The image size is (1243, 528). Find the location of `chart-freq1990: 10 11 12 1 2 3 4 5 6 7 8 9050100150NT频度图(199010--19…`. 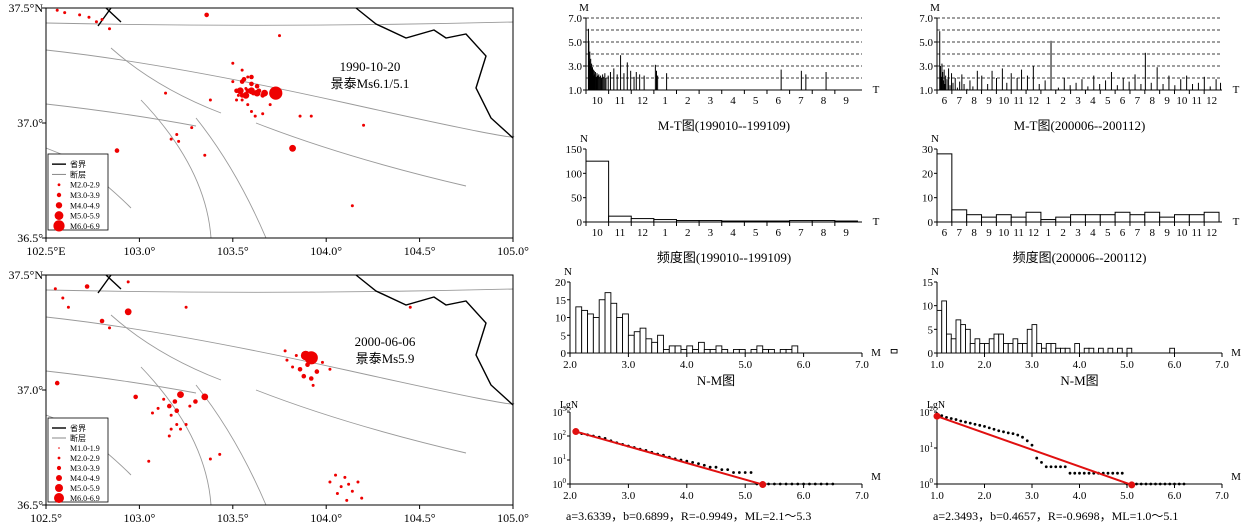

chart-freq1990: 10 11 12 1 2 3 4 5 6 7 8 9050100150NT频度图(199010--19… is located at coordinates (723, 199).